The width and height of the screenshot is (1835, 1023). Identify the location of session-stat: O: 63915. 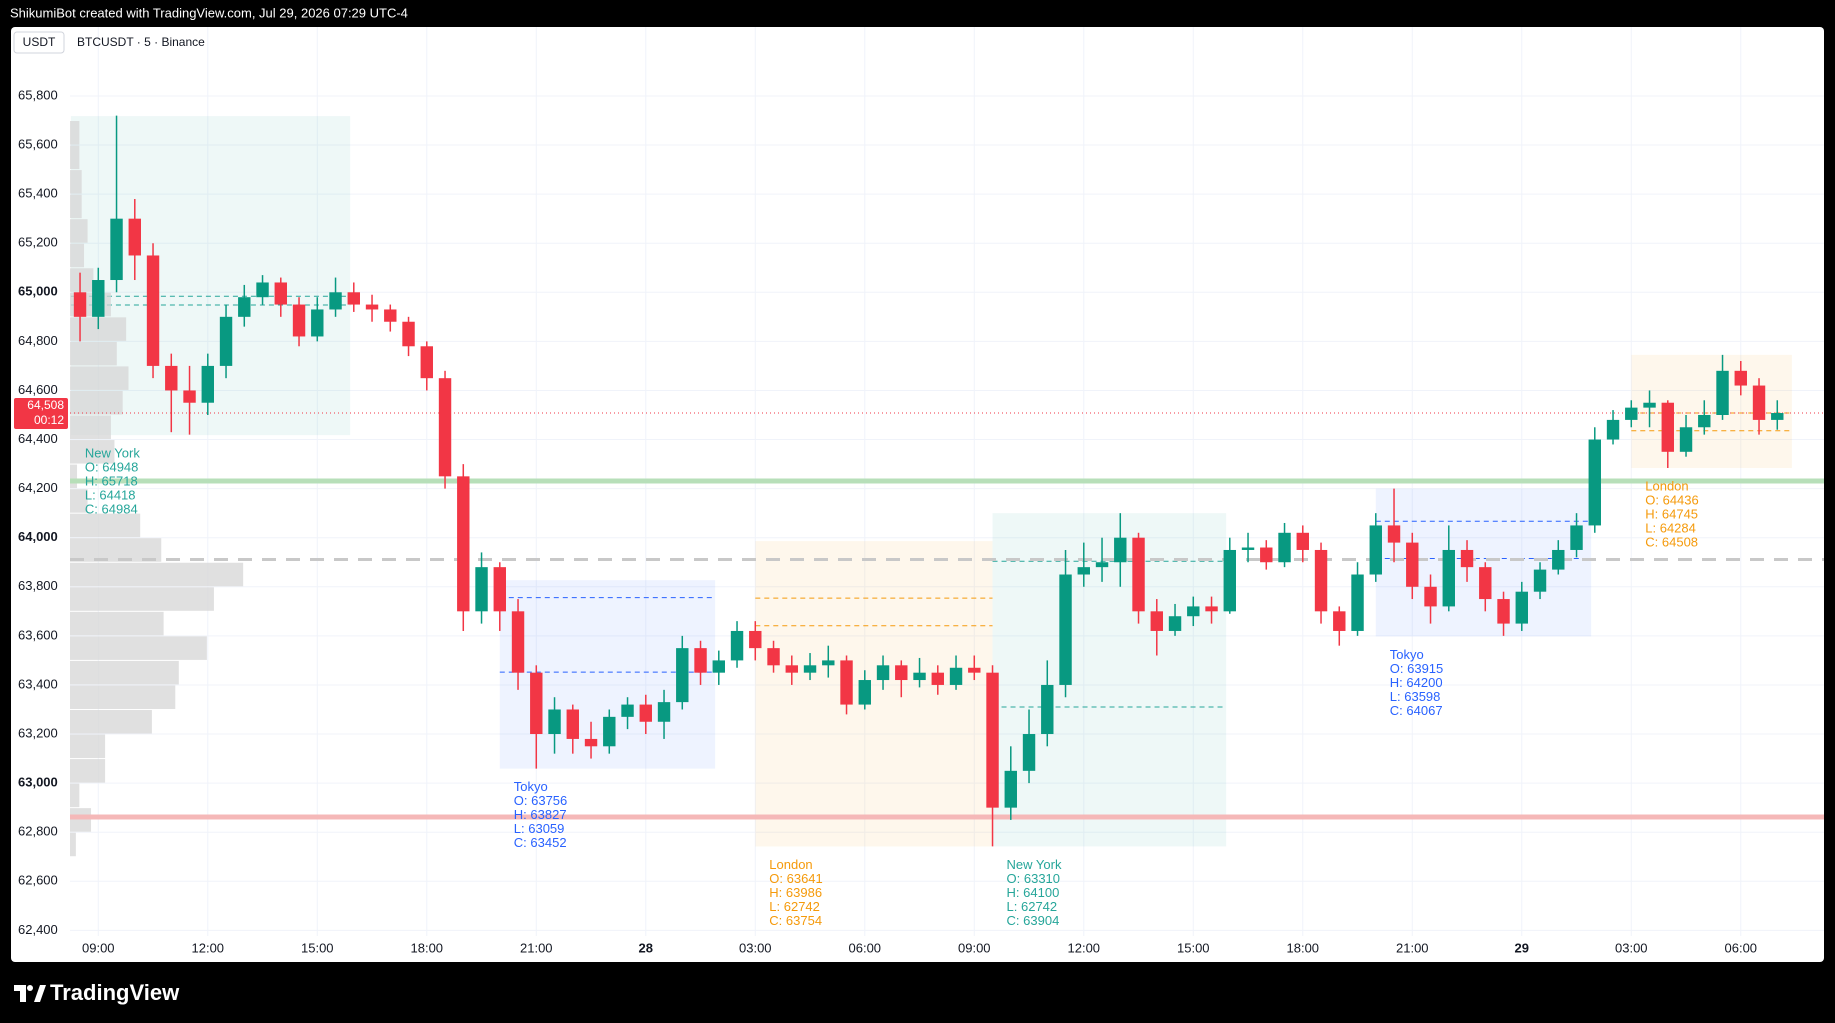
(1417, 668).